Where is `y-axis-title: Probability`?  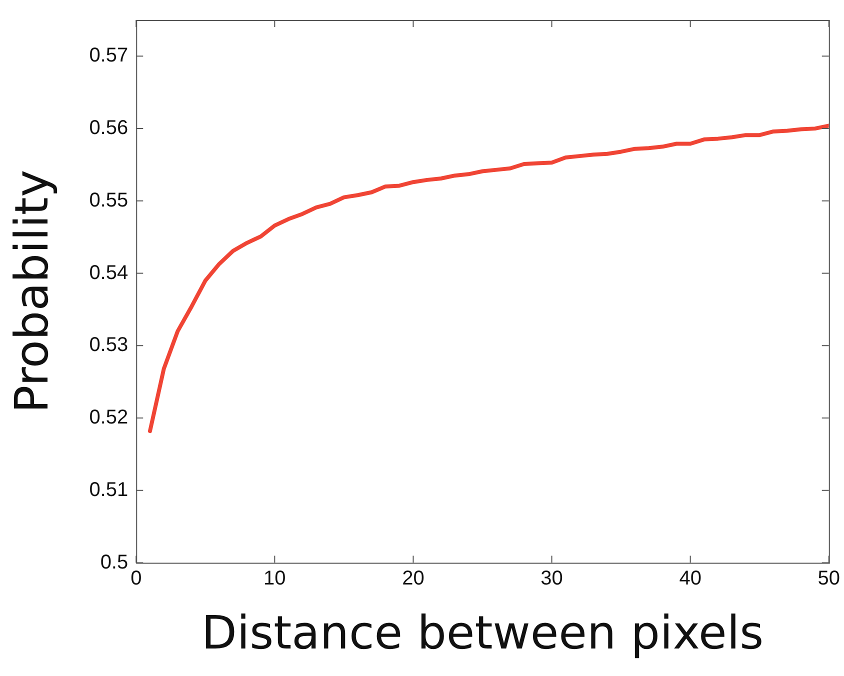 y-axis-title: Probability is located at coordinates (31, 291).